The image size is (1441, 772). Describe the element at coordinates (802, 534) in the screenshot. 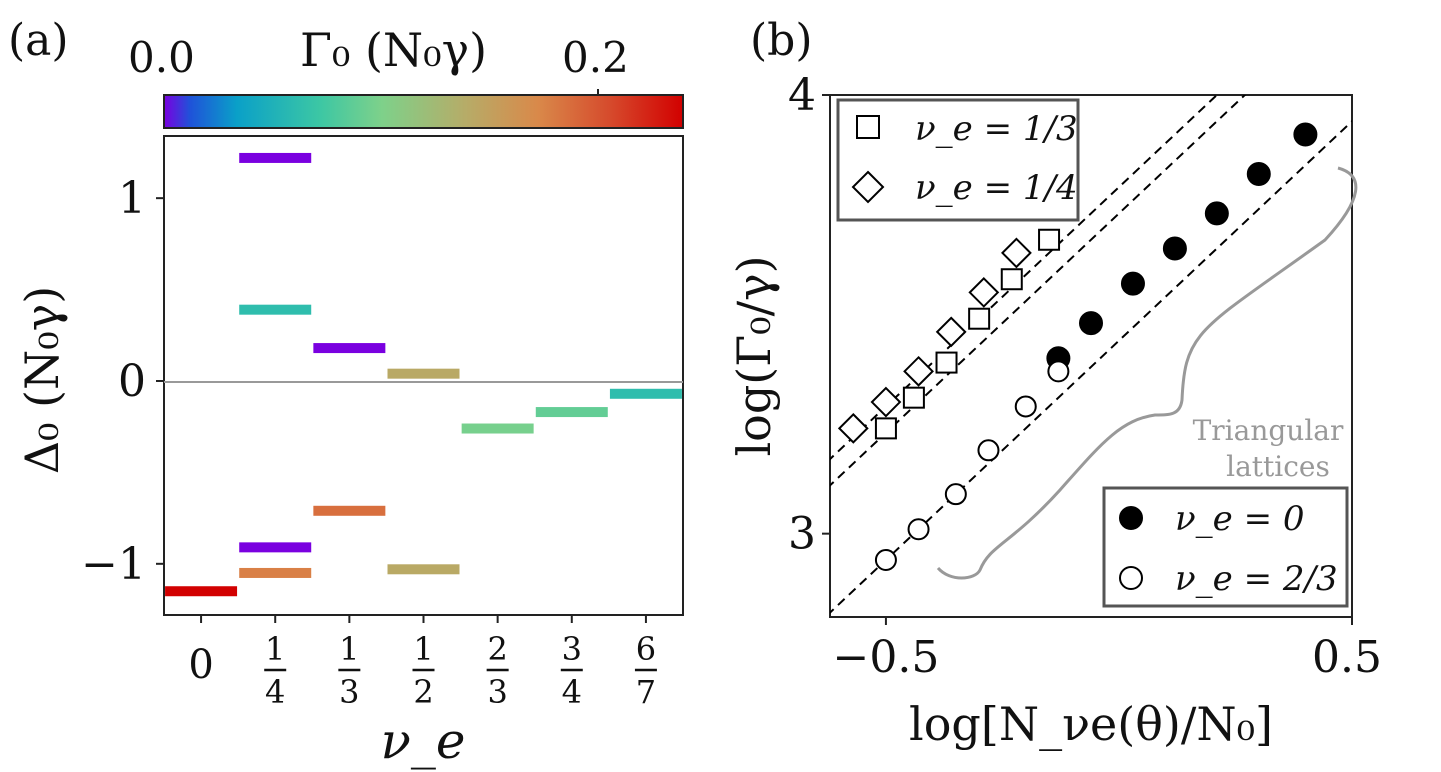

I see `panel-b-ytick-label: 3` at that location.